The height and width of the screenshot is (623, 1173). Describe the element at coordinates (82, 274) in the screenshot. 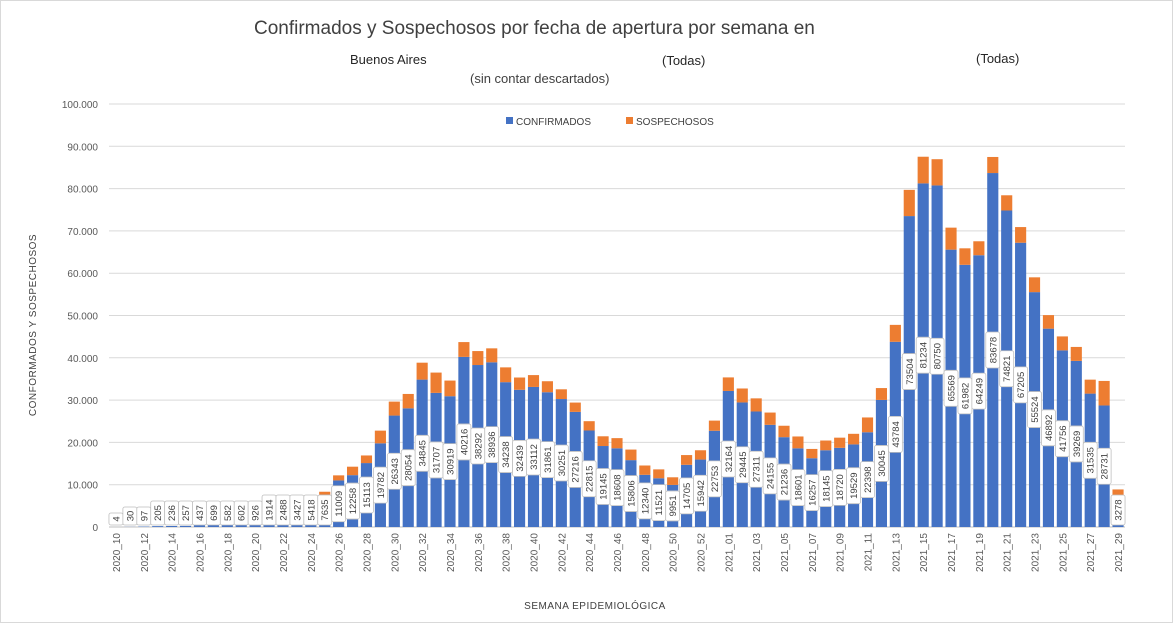

I see `y-tick-label: 60.000` at that location.